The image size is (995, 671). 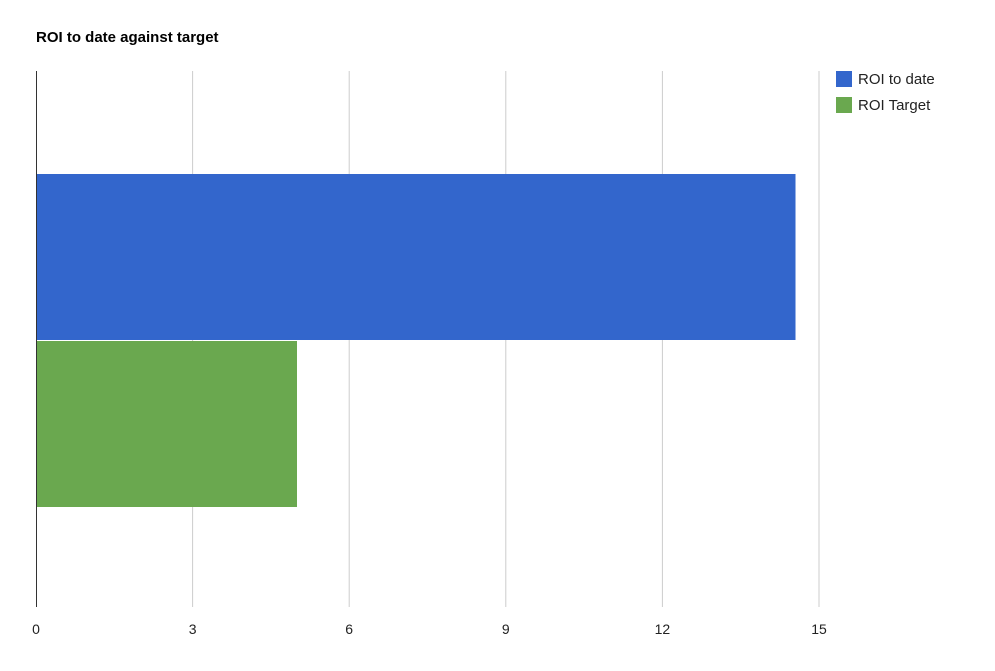 What do you see at coordinates (663, 629) in the screenshot?
I see `x-tick-label-12: 12` at bounding box center [663, 629].